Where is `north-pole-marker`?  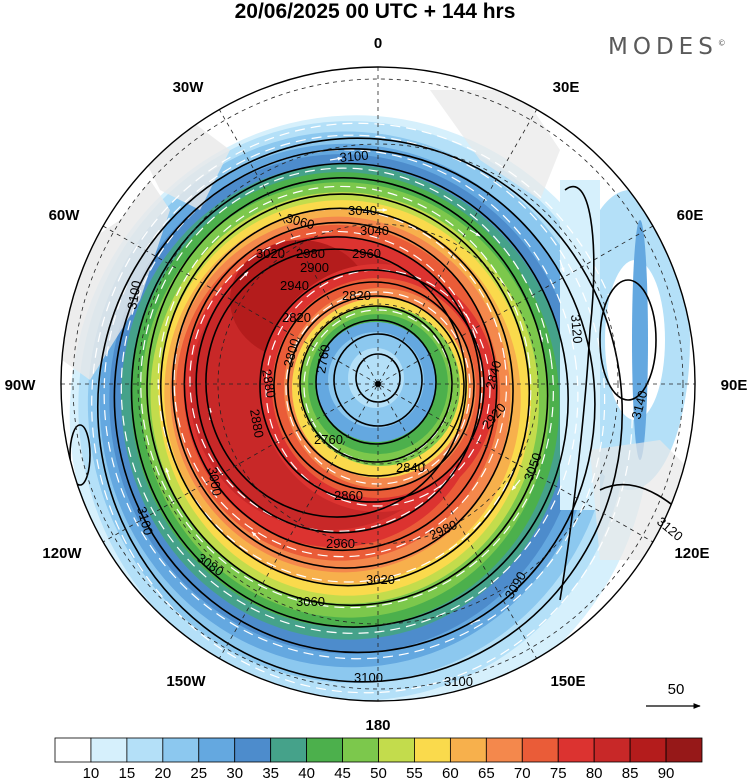 north-pole-marker is located at coordinates (378, 384).